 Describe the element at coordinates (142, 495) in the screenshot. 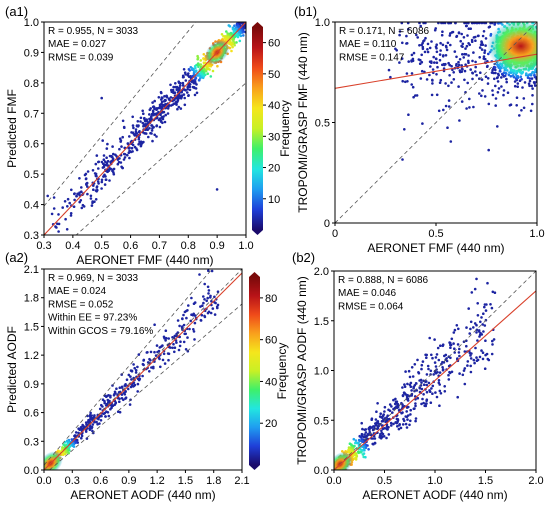

I see `x-axis-label: AERONET AODF (440 nm)` at that location.